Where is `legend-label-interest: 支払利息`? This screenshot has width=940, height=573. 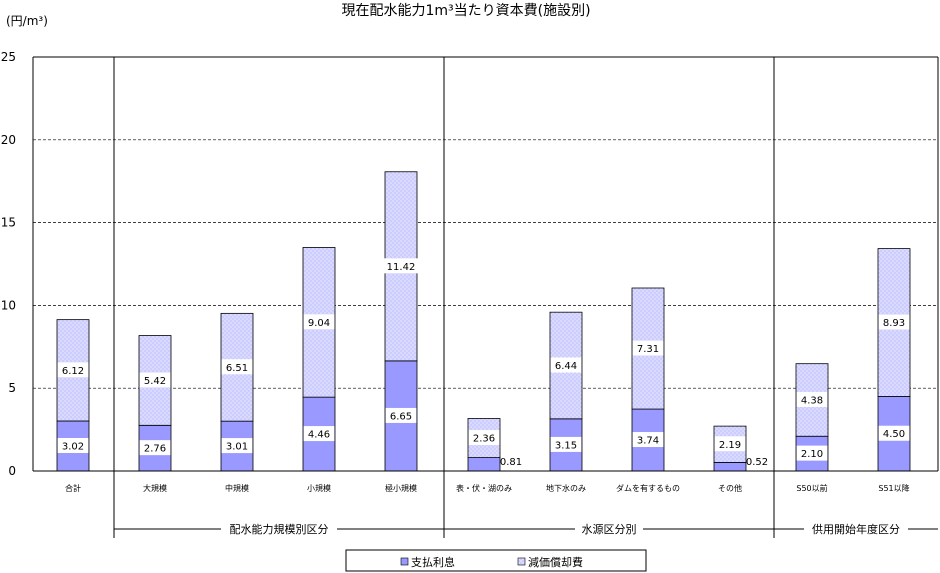
legend-label-interest: 支払利息 is located at coordinates (433, 562).